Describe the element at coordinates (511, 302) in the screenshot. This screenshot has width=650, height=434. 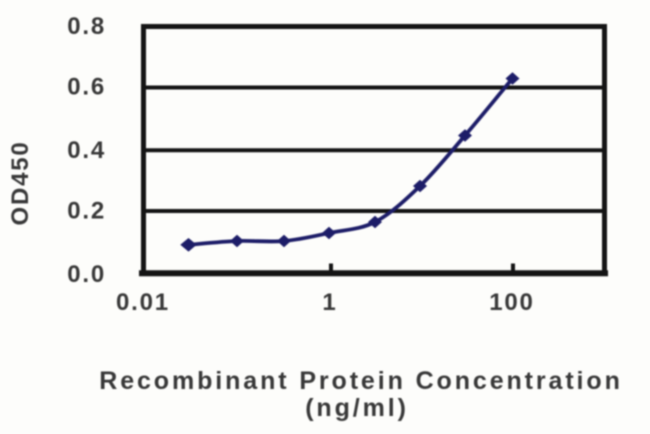
I see `svg-text: 100` at that location.